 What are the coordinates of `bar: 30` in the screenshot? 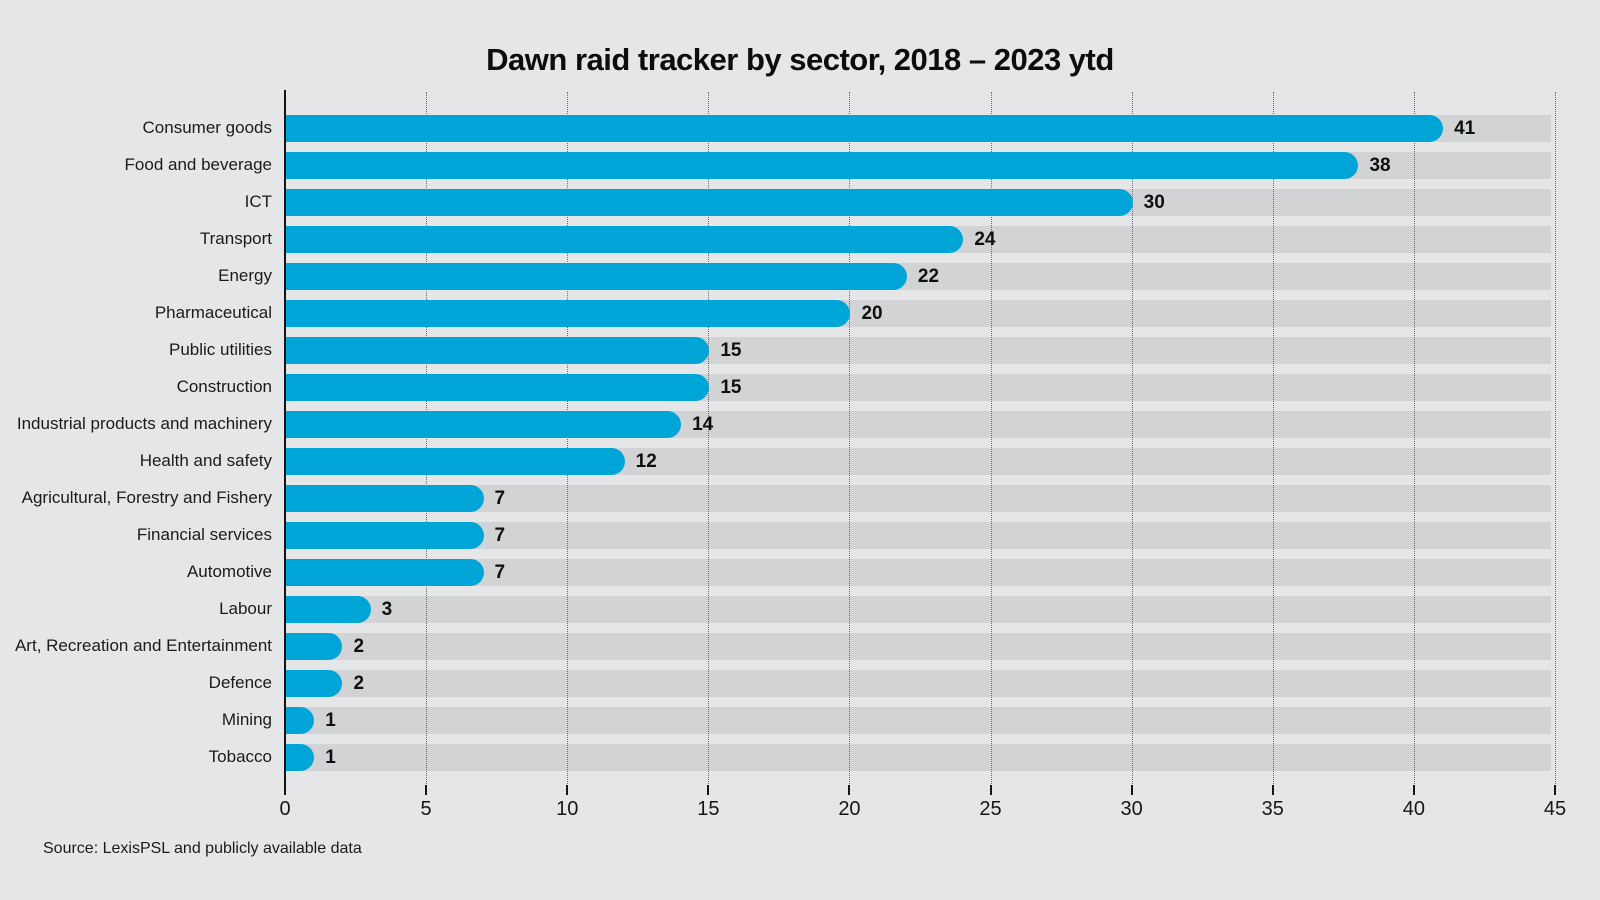 It's located at (725, 202).